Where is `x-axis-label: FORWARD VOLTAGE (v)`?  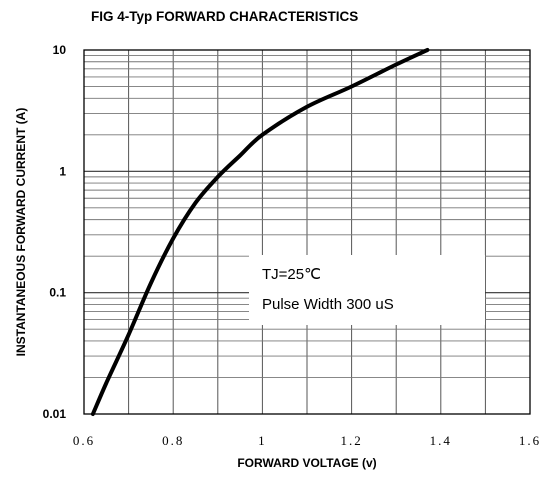 x-axis-label: FORWARD VOLTAGE (v) is located at coordinates (306, 463).